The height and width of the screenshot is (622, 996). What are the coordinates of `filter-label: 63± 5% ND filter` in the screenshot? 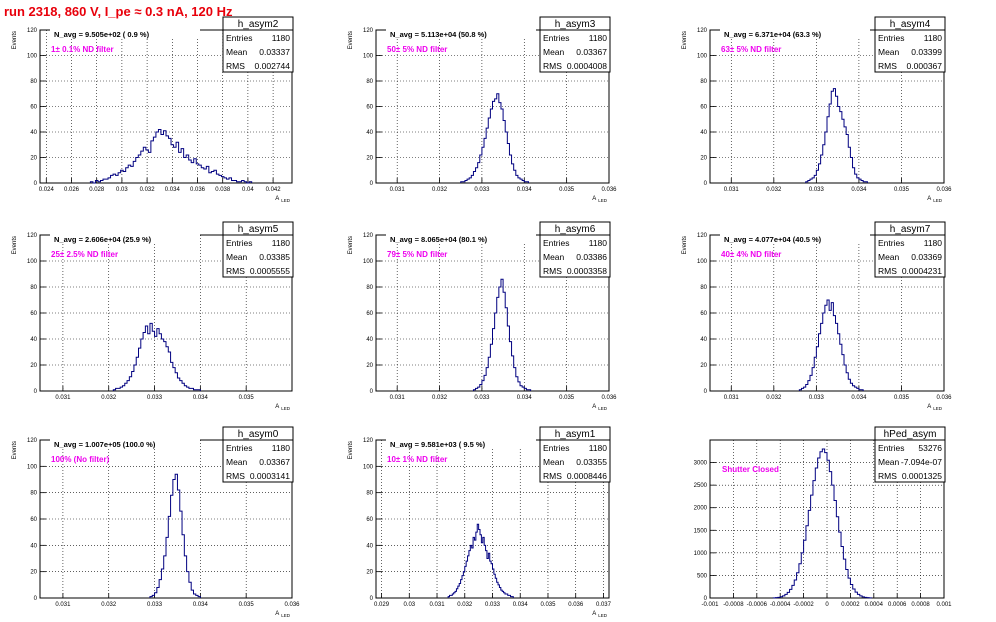 It's located at (751, 49).